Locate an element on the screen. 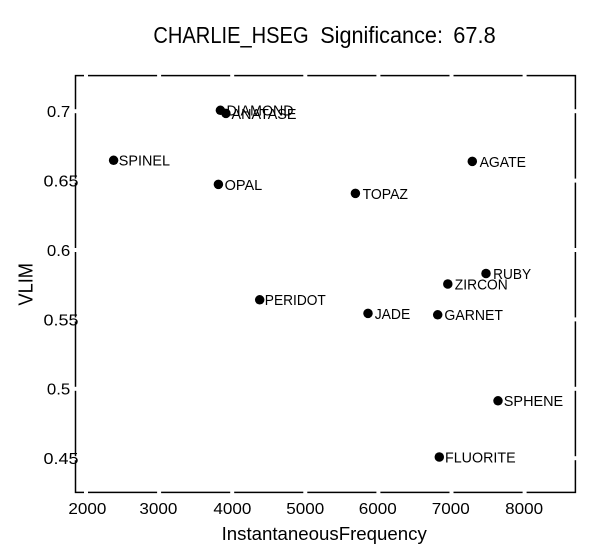 This screenshot has width=604, height=558. svg-text: 0.7 is located at coordinates (58, 112).